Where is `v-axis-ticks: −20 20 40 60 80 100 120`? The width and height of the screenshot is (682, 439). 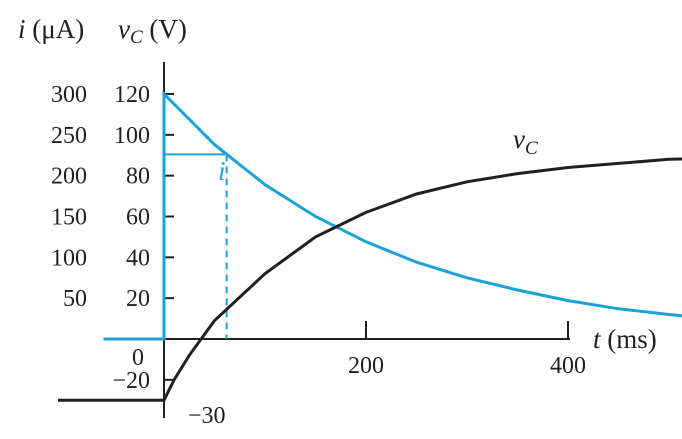 v-axis-ticks: −20 20 40 60 80 100 120 is located at coordinates (143, 238).